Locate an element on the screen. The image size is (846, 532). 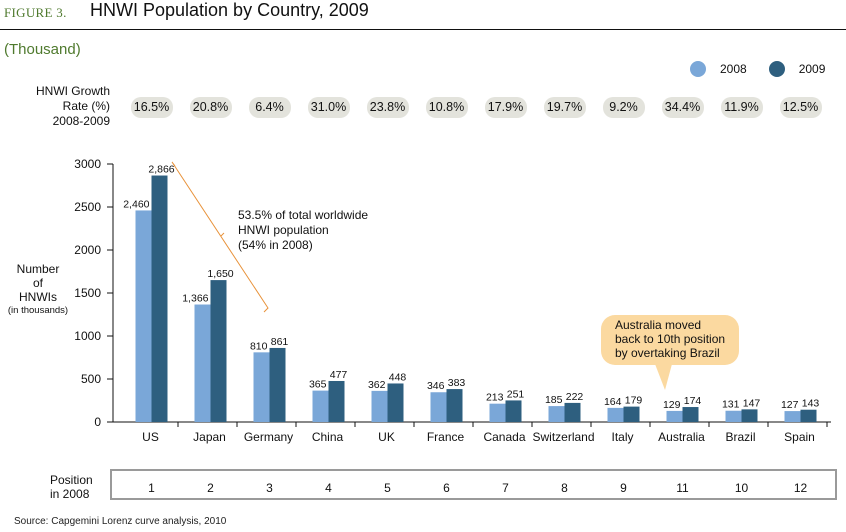
unit-label: (Thousand) is located at coordinates (42, 49).